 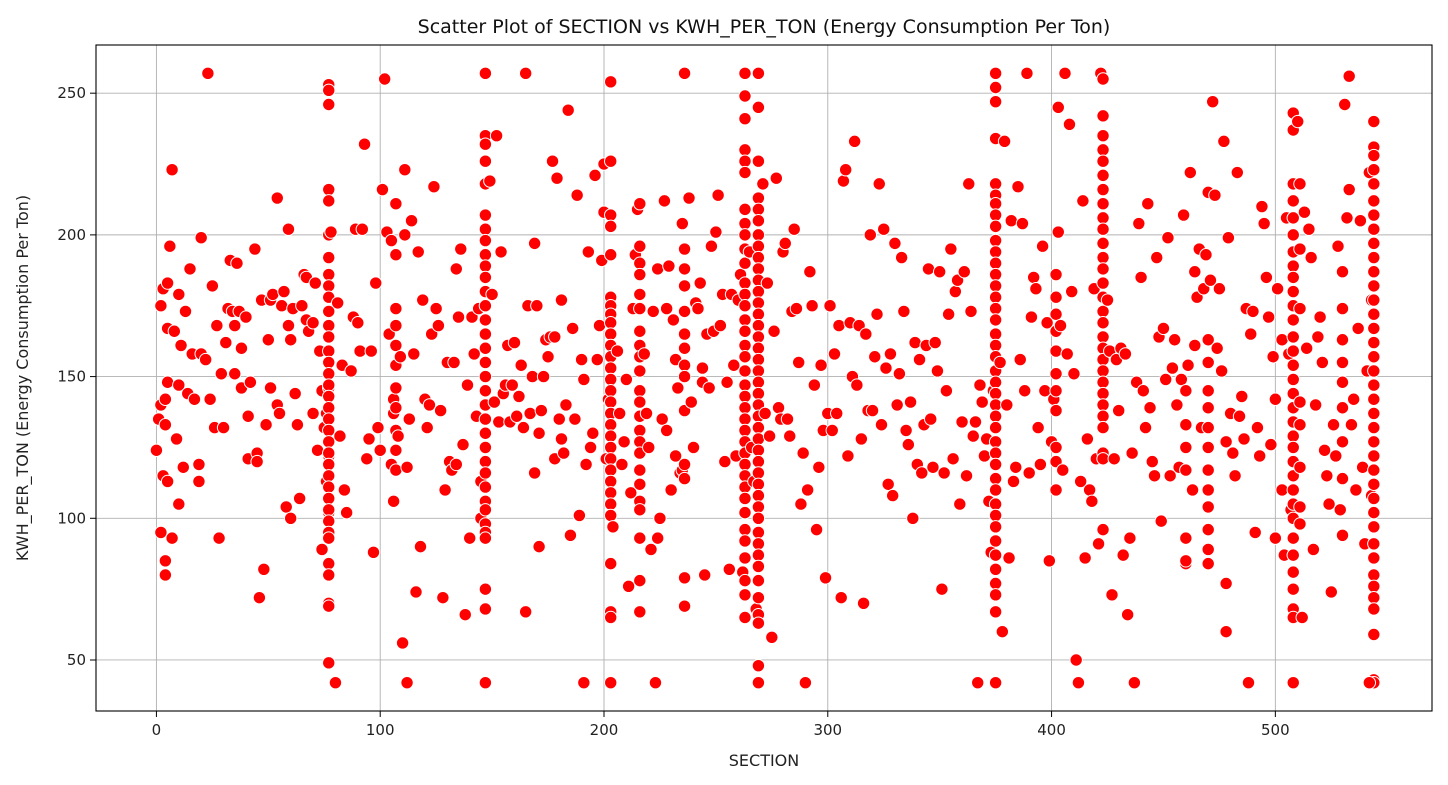 What do you see at coordinates (23, 378) in the screenshot?
I see `y-axis-title: KWH_PER_TON (Energy Consumption Per Ton)` at bounding box center [23, 378].